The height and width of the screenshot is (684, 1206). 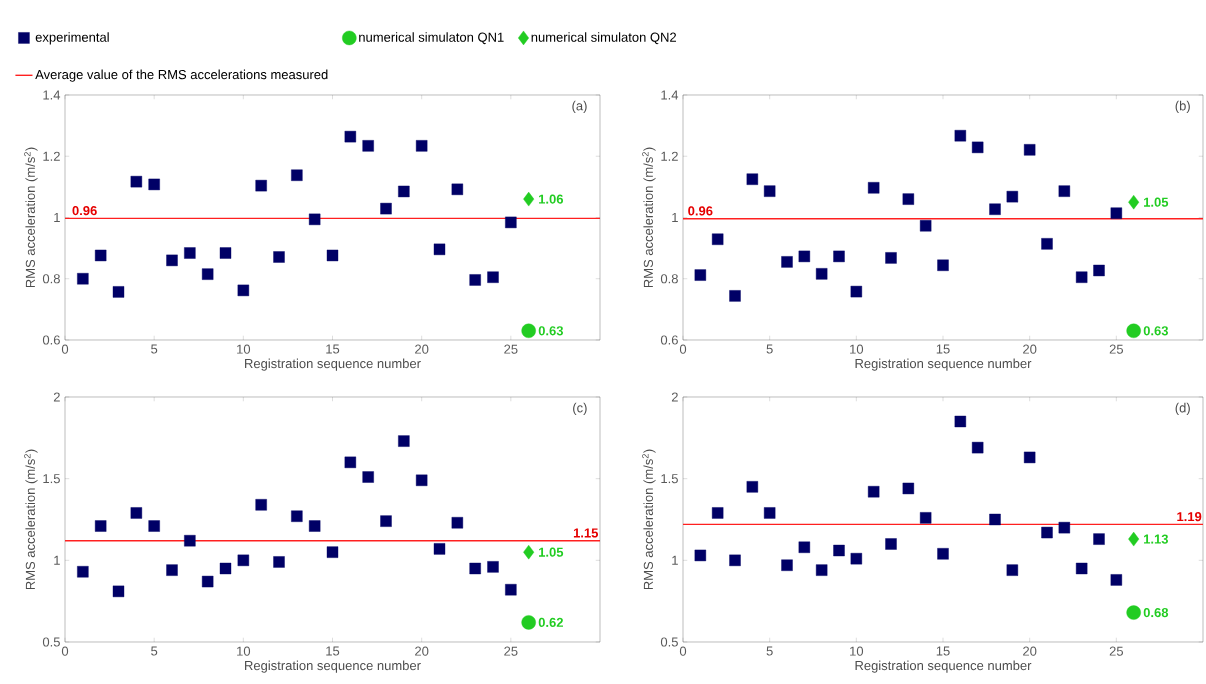 I want to click on annotation: 1.15, so click(x=586, y=533).